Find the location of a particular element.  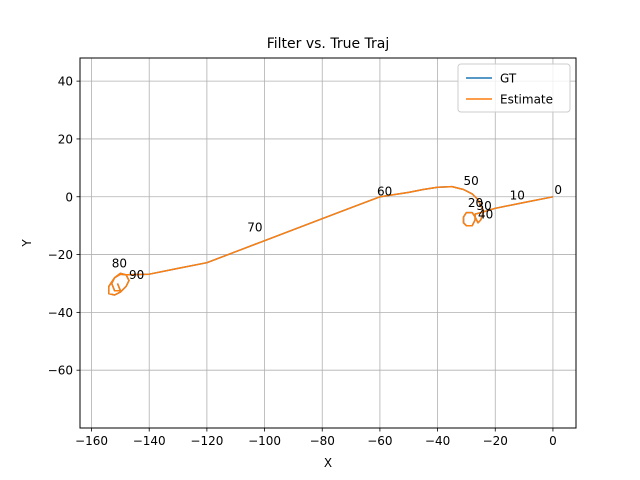

x-tick-label: −60 is located at coordinates (379, 441).